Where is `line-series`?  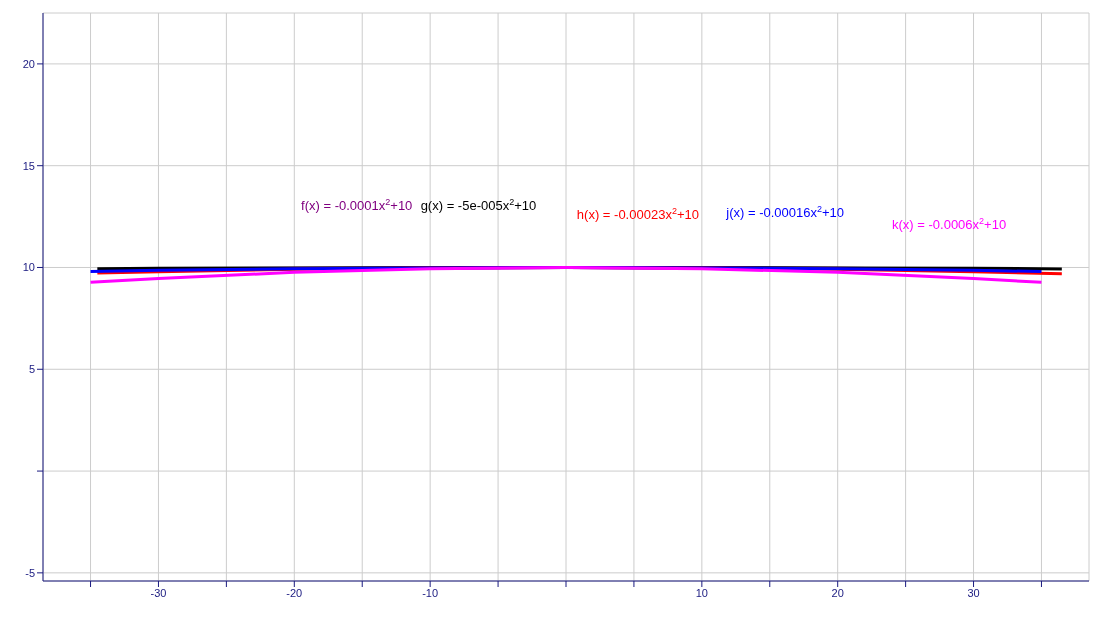
line-series is located at coordinates (566, 274).